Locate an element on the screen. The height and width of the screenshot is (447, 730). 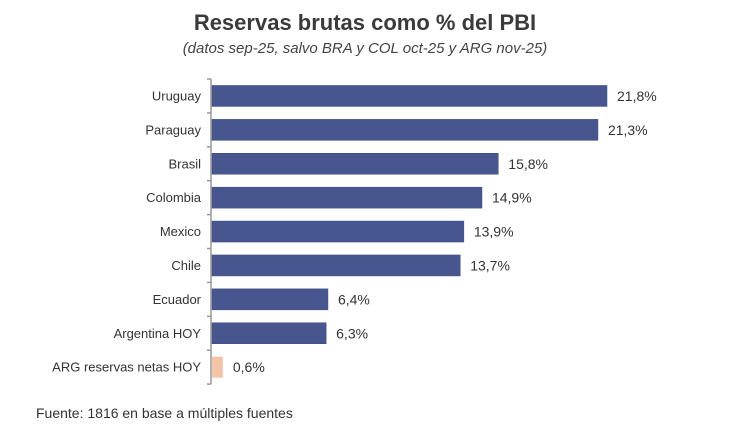
data-label: 13,7% is located at coordinates (490, 265).